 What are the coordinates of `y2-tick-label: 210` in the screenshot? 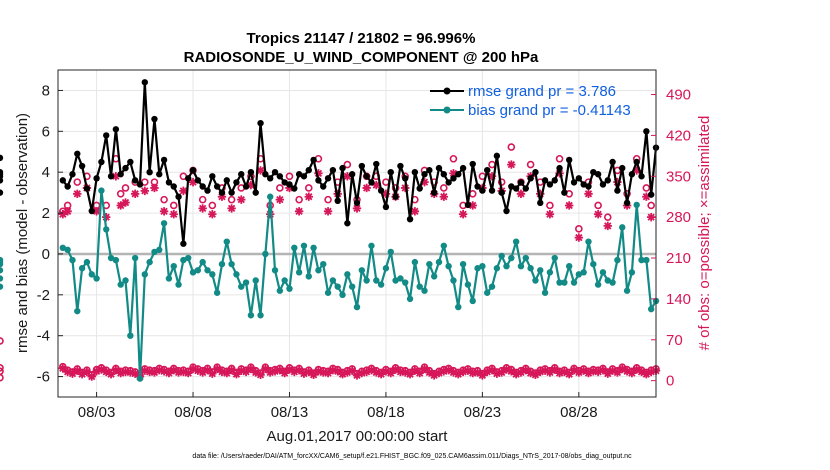 It's located at (678, 258).